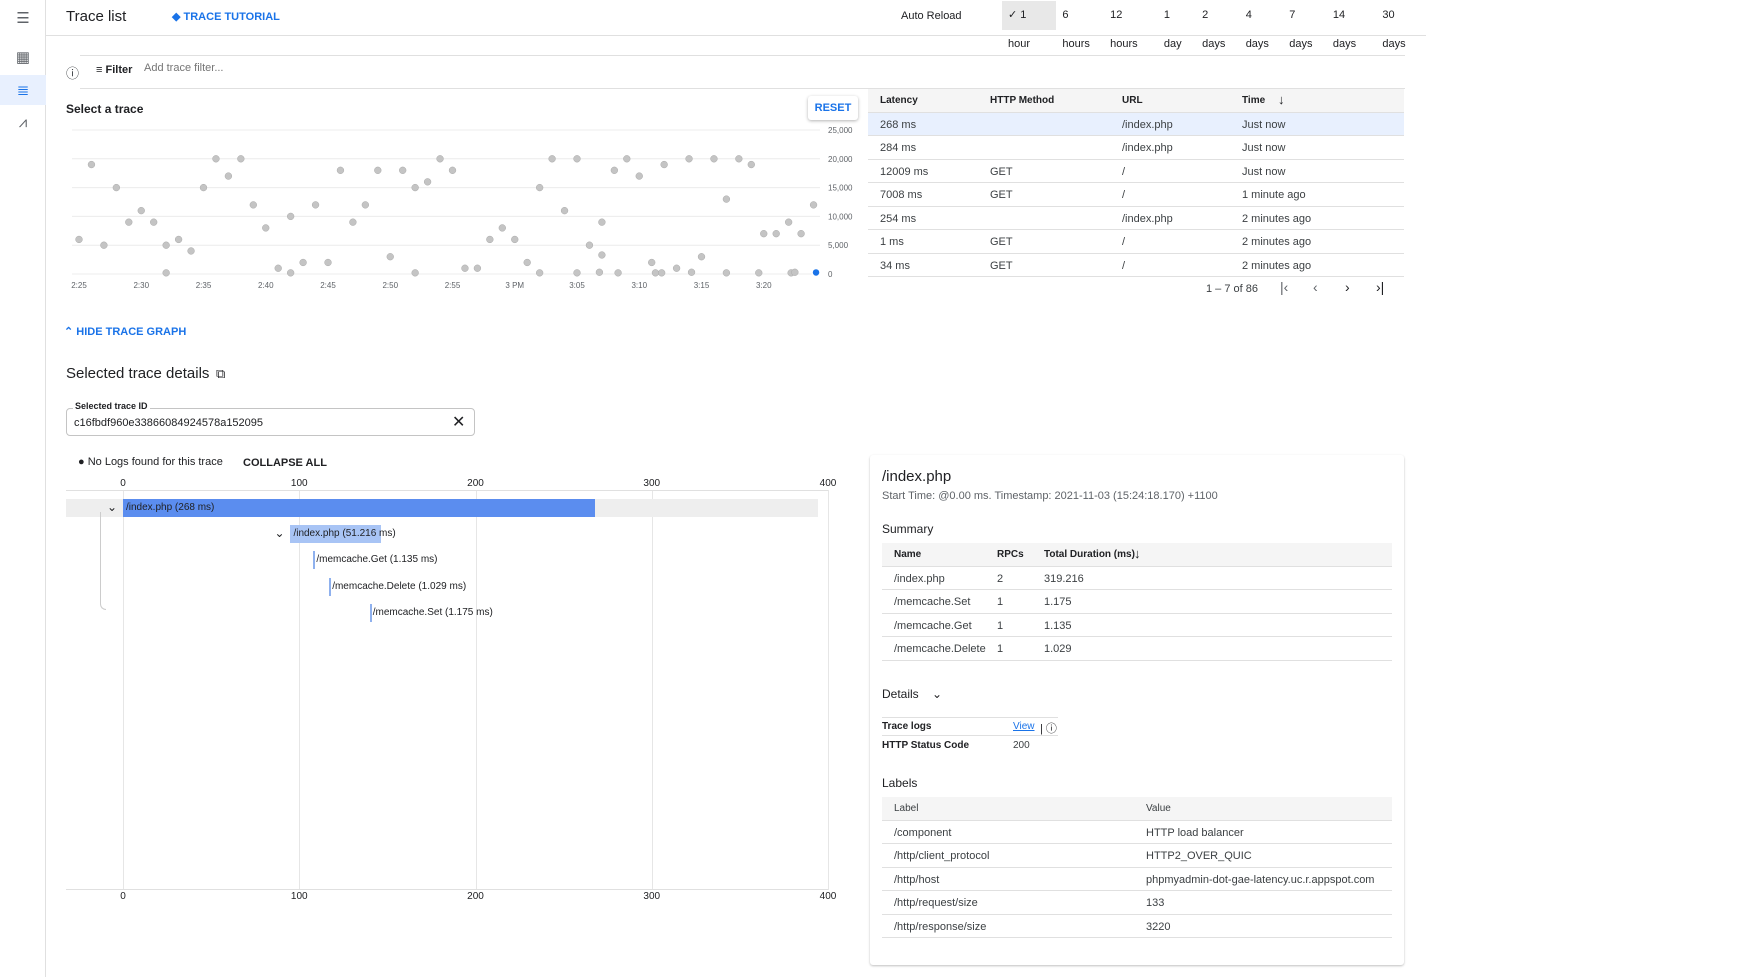  What do you see at coordinates (221, 373) in the screenshot?
I see `copy-icon: ⧉` at bounding box center [221, 373].